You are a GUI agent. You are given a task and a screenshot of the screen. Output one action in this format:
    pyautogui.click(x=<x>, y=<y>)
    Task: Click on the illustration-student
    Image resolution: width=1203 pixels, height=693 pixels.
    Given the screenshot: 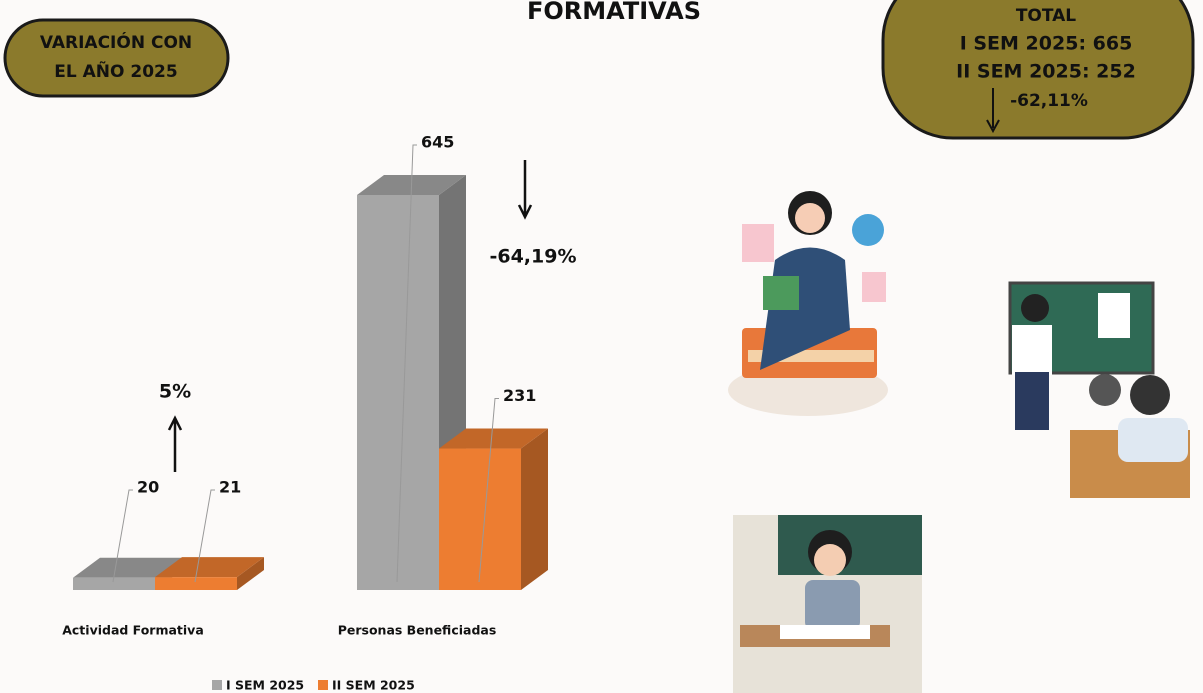 What is the action you would take?
    pyautogui.click(x=827, y=604)
    